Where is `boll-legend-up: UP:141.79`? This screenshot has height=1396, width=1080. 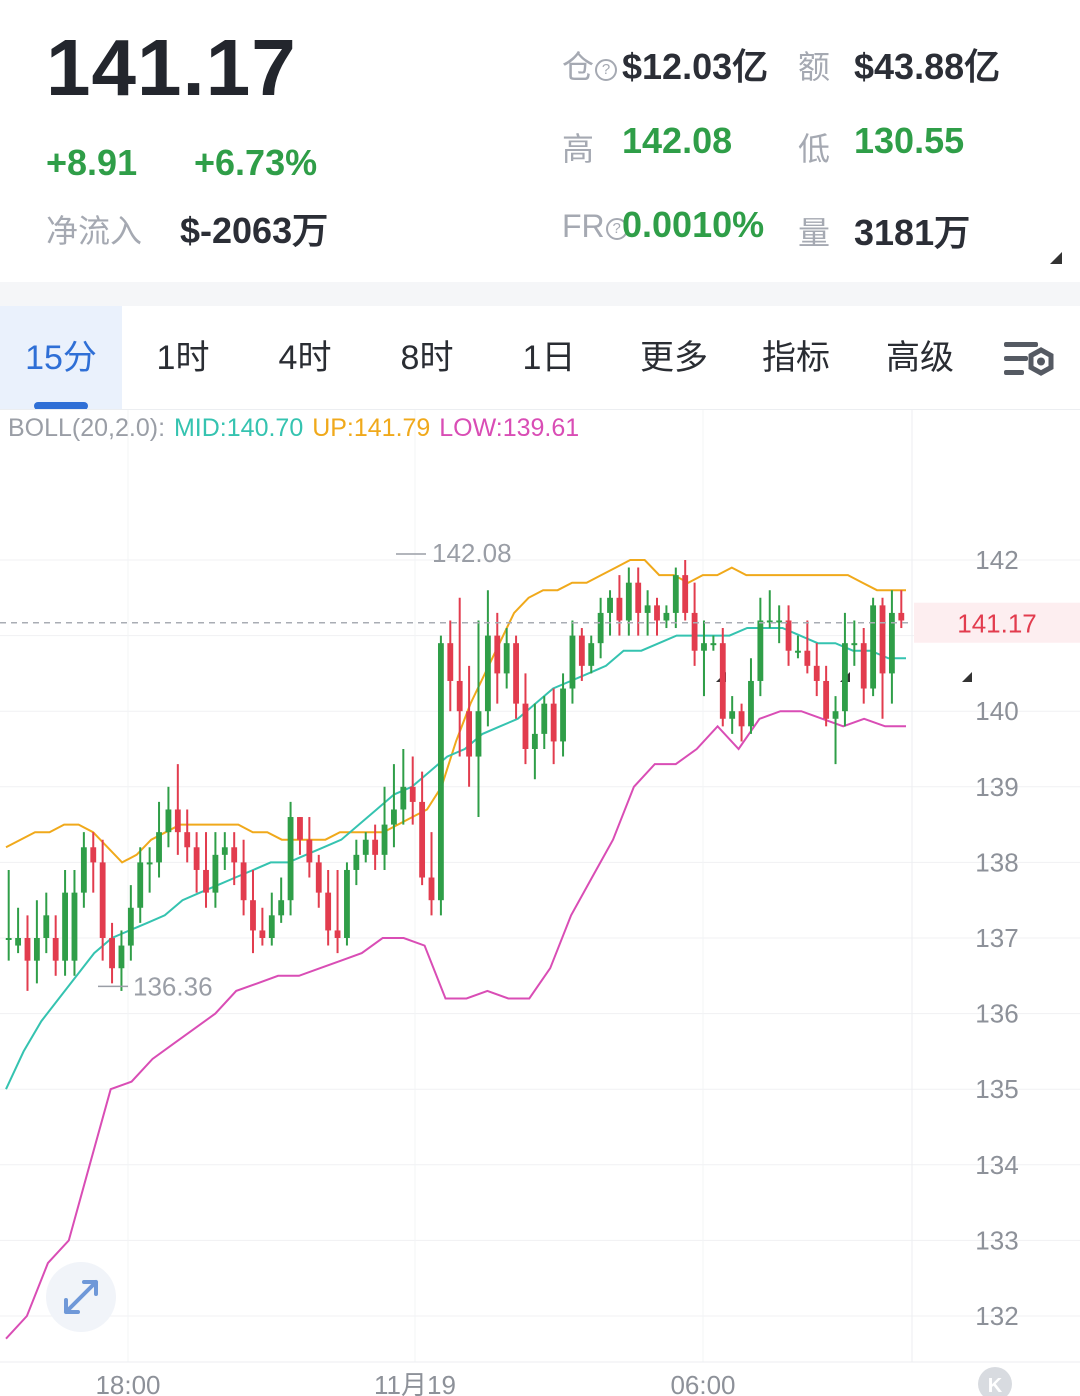
boll-legend-up: UP:141.79 is located at coordinates (371, 428).